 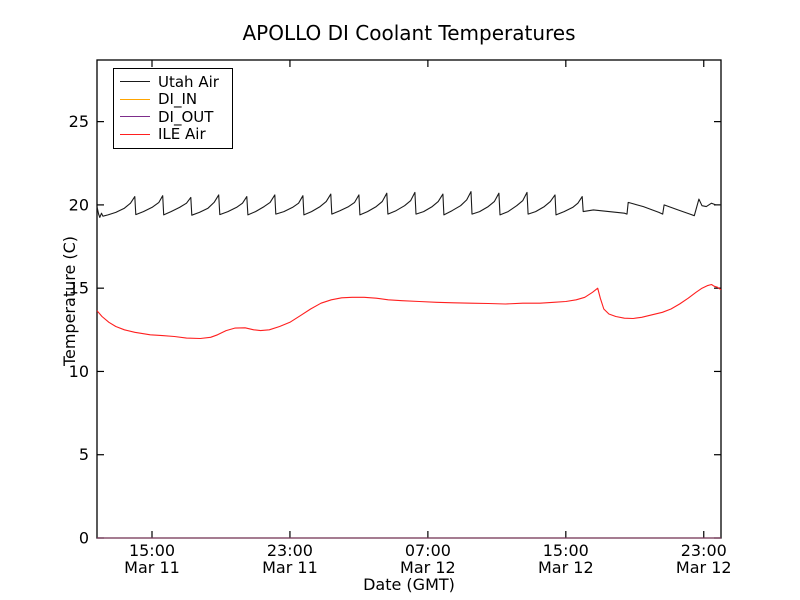 I want to click on x-tick-time-label: 07:00, so click(x=428, y=550).